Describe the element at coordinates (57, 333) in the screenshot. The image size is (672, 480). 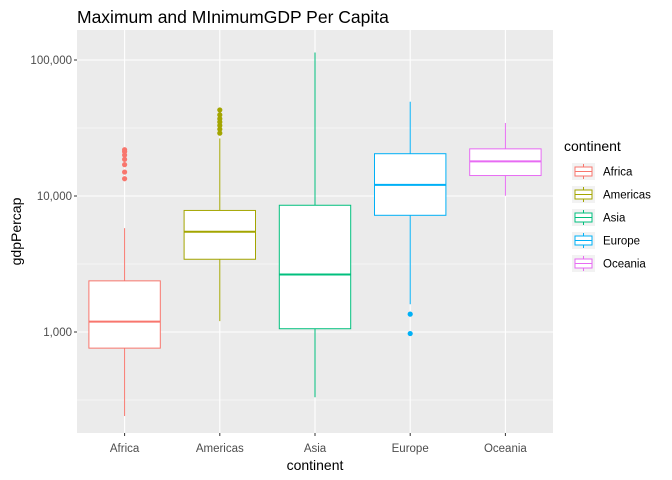
I see `y-tick-label: 1,000` at that location.